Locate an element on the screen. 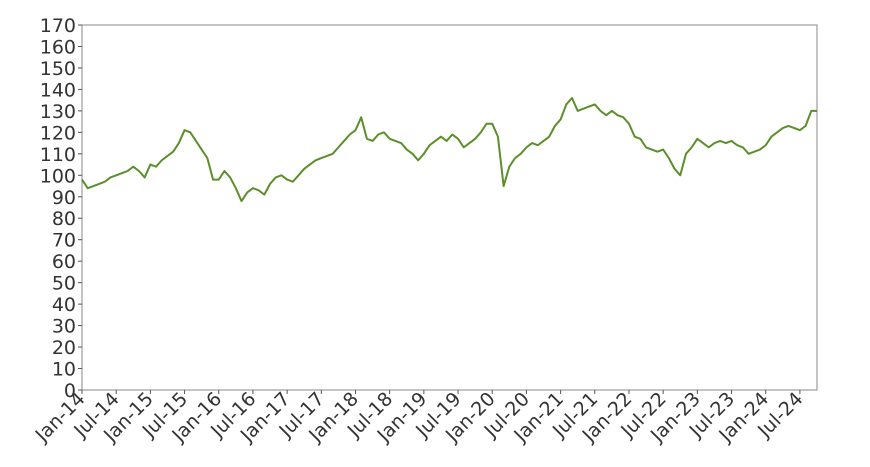  y-tick-label: 20 is located at coordinates (64, 348).